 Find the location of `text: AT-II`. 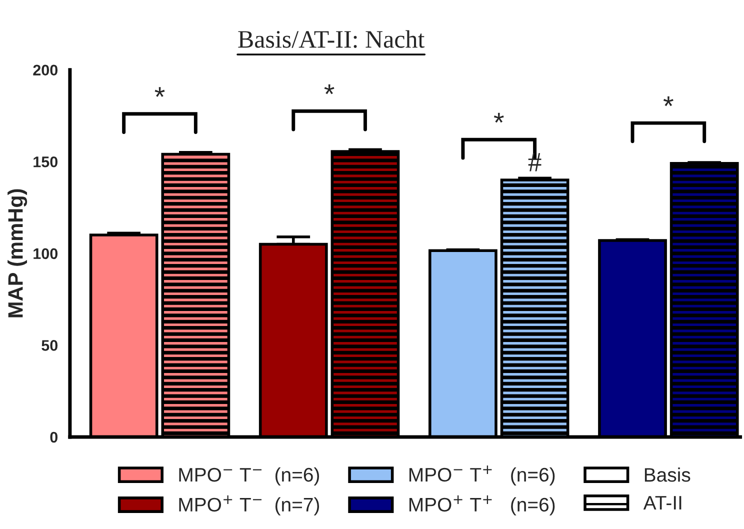

text: AT-II is located at coordinates (662, 503).